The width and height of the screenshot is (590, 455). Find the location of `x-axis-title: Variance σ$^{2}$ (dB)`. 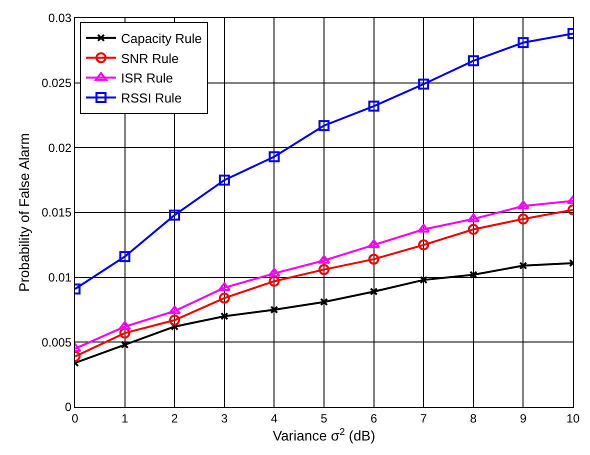

x-axis-title: Variance σ$^{2}$ (dB) is located at coordinates (324, 435).